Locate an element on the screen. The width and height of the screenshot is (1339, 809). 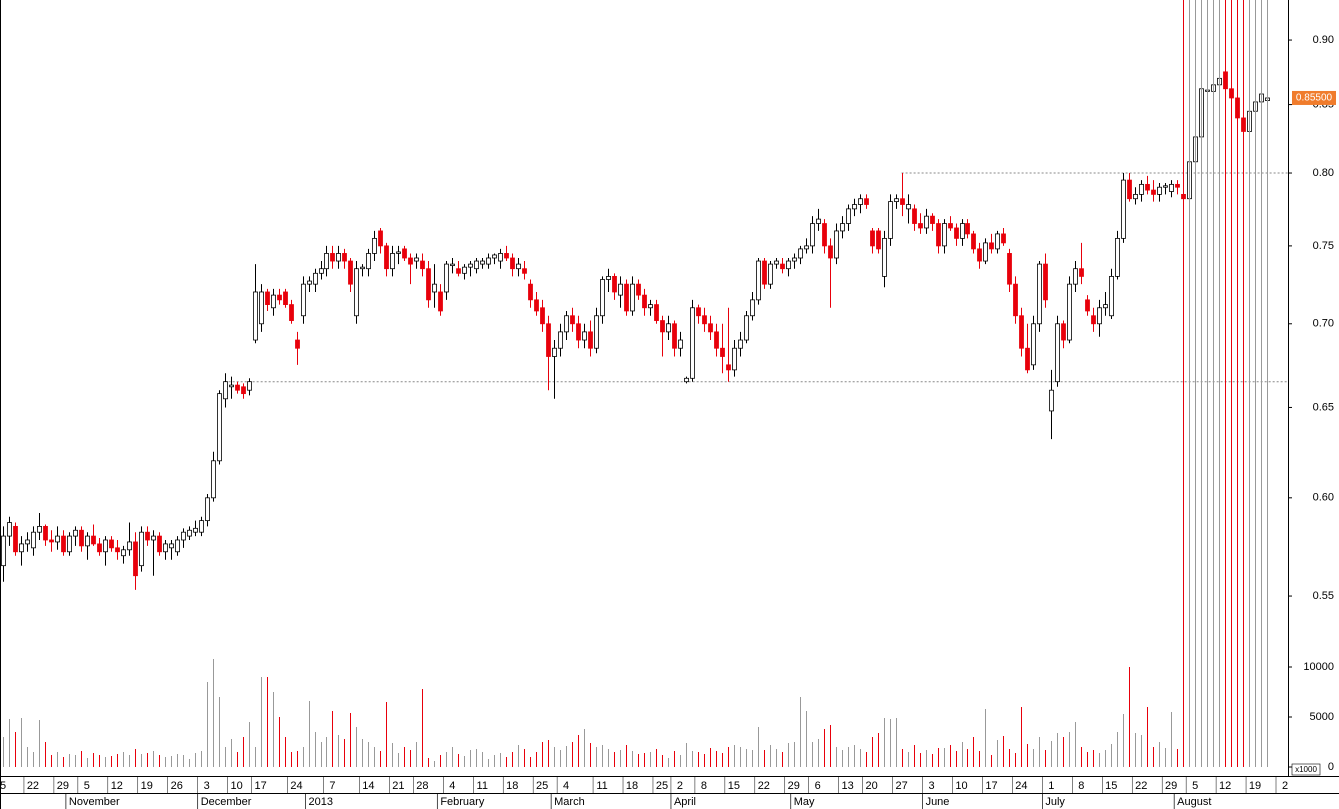
y-tick-label: 0.80 is located at coordinates (1323, 173).